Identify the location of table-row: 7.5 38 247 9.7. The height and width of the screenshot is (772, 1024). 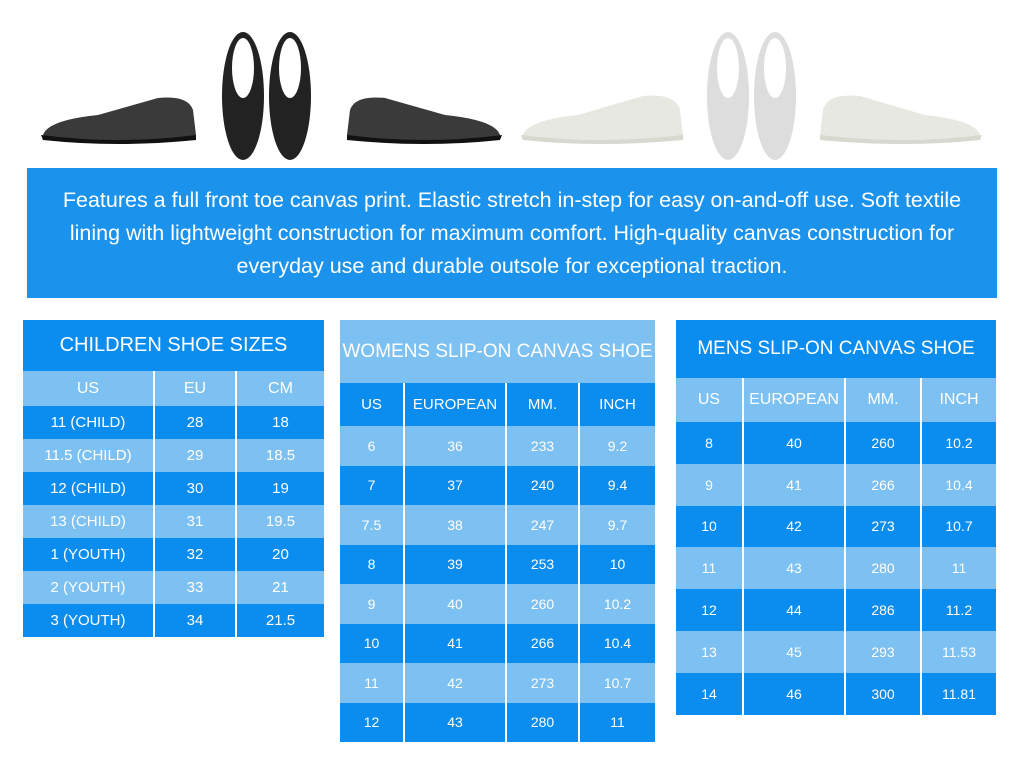
(497, 525).